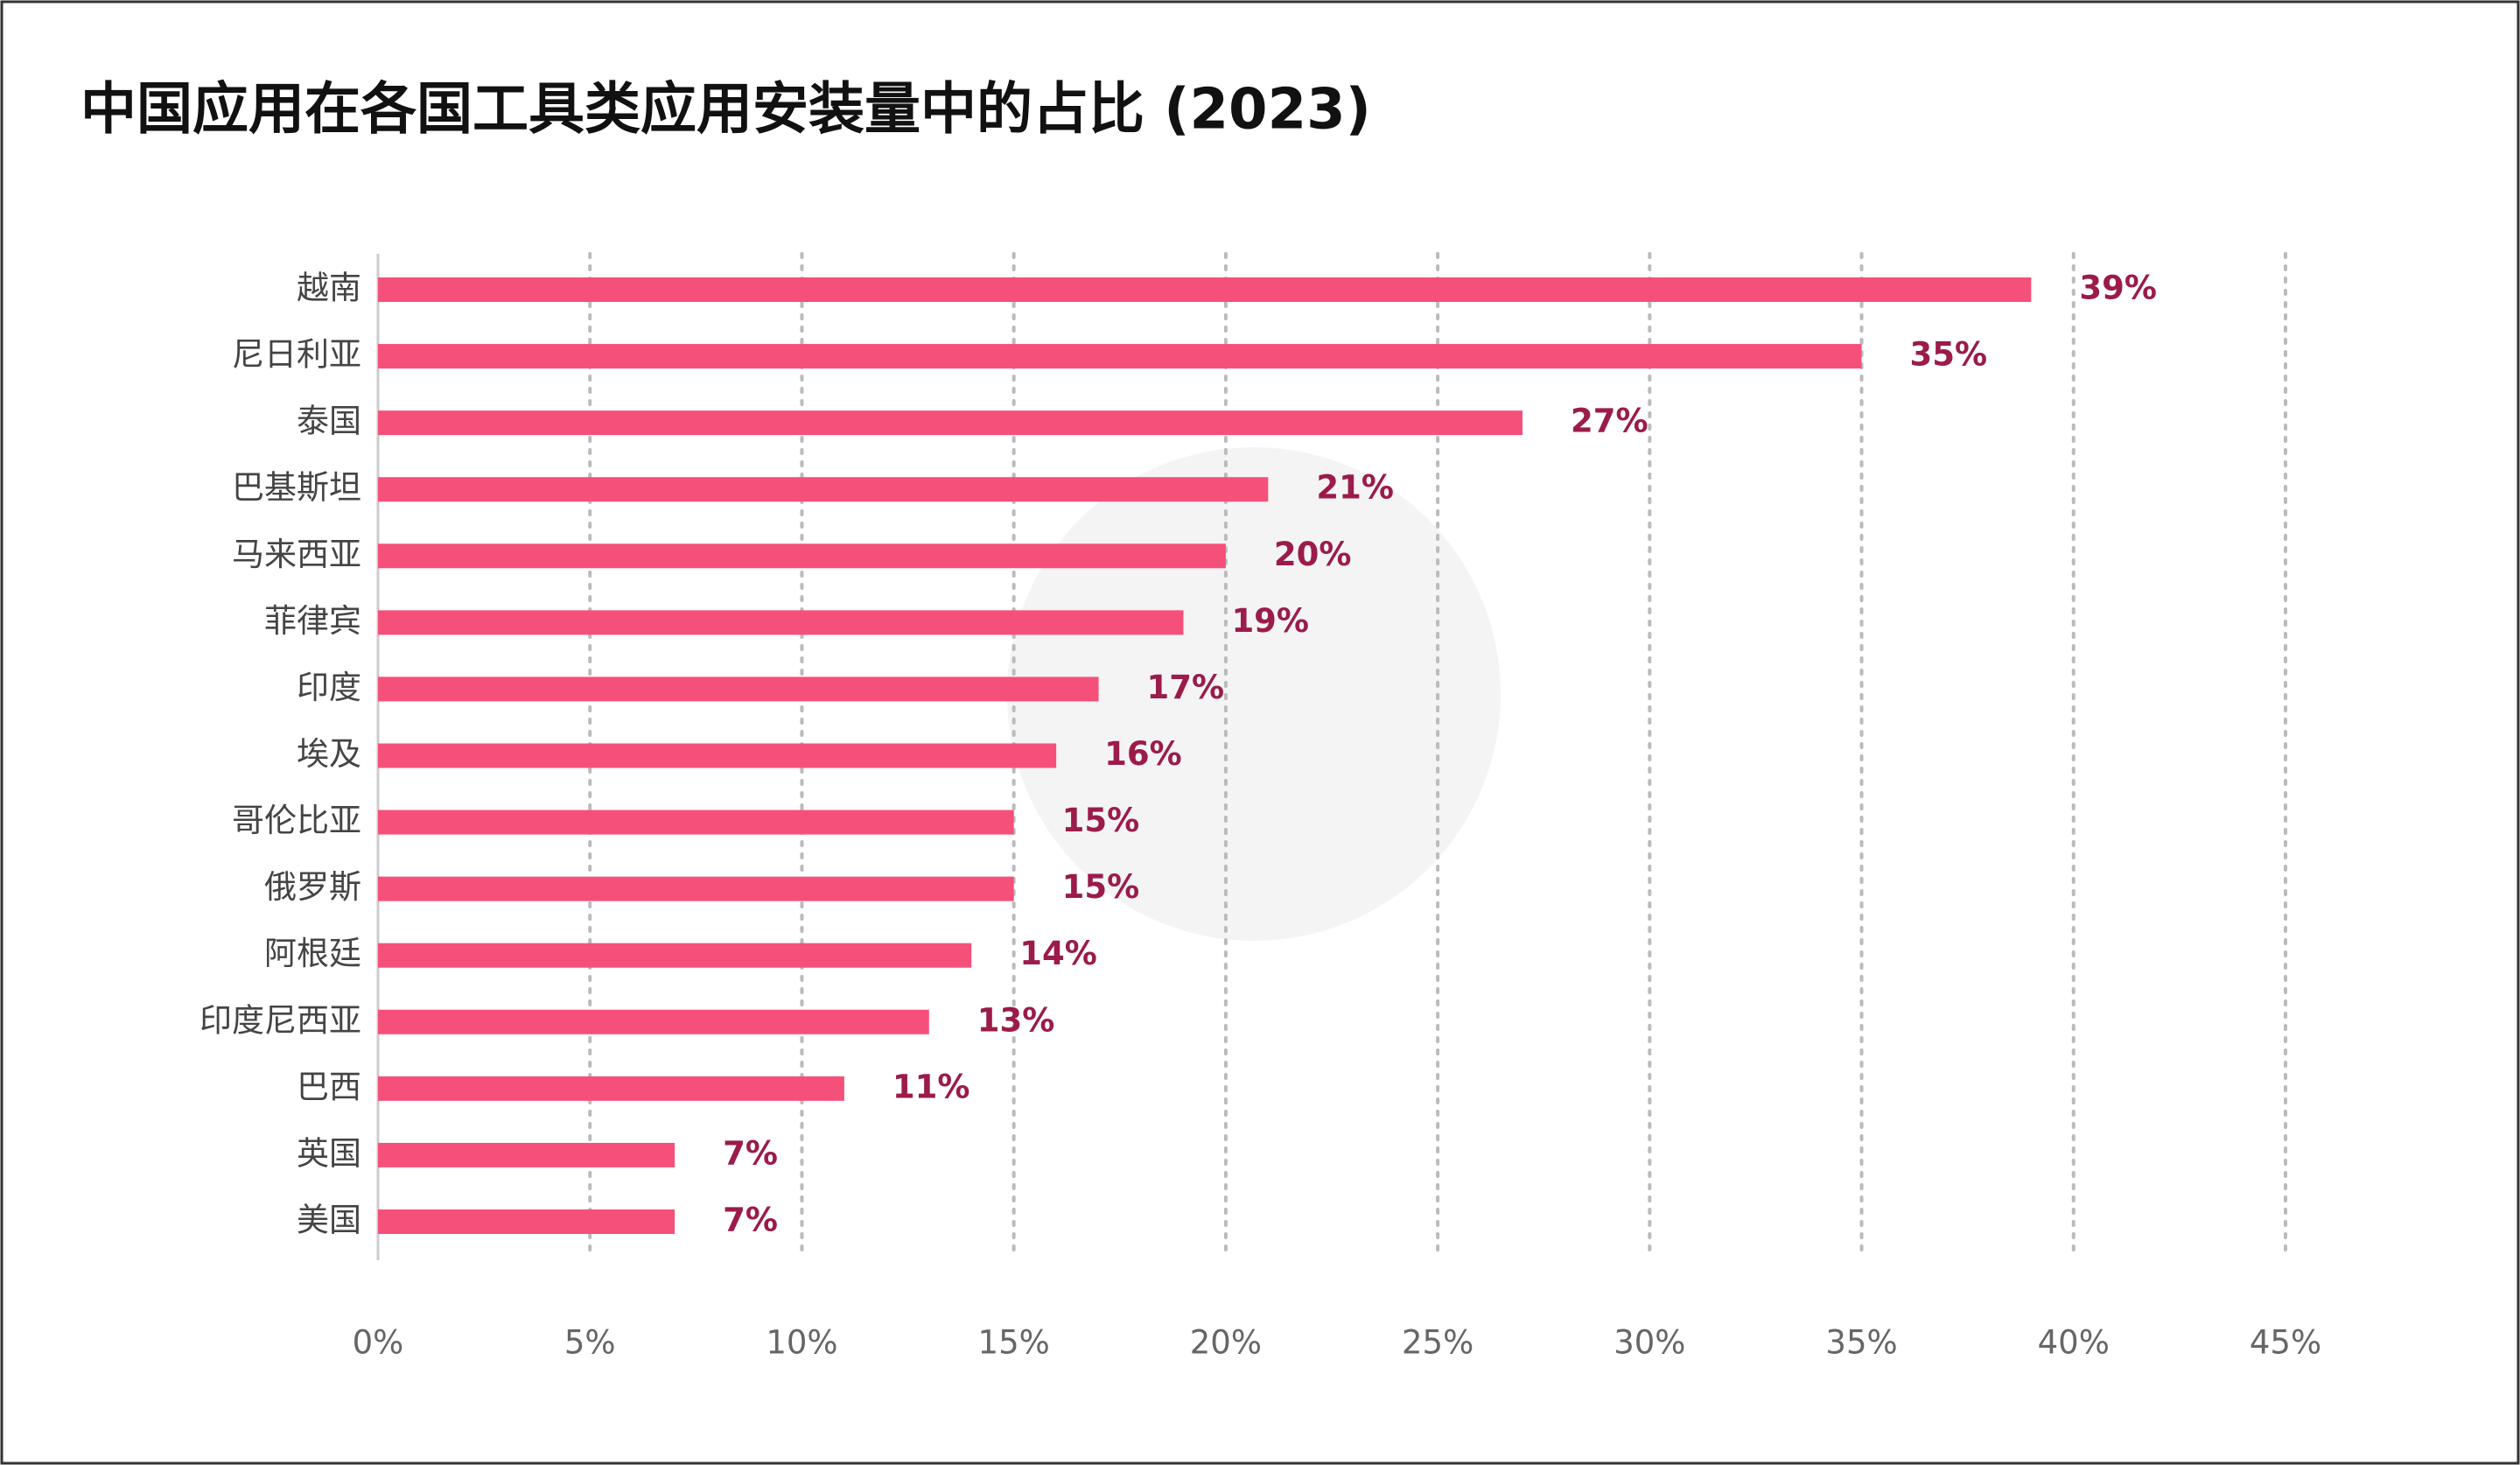 The width and height of the screenshot is (2520, 1465). Describe the element at coordinates (296, 554) in the screenshot. I see `y-tick-label: 马来西亚` at that location.